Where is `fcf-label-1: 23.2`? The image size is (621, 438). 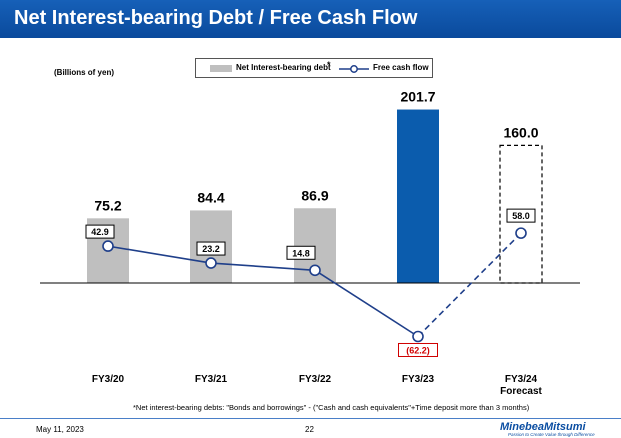
fcf-label-1: 23.2 is located at coordinates (211, 249).